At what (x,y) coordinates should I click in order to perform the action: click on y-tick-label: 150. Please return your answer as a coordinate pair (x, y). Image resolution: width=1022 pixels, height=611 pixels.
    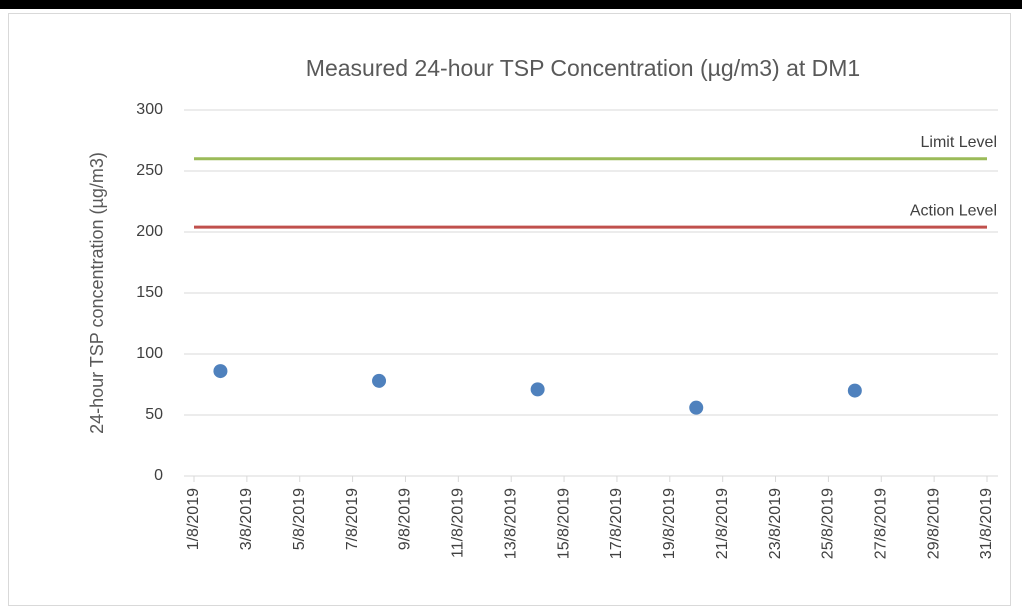
    Looking at the image, I should click on (149, 292).